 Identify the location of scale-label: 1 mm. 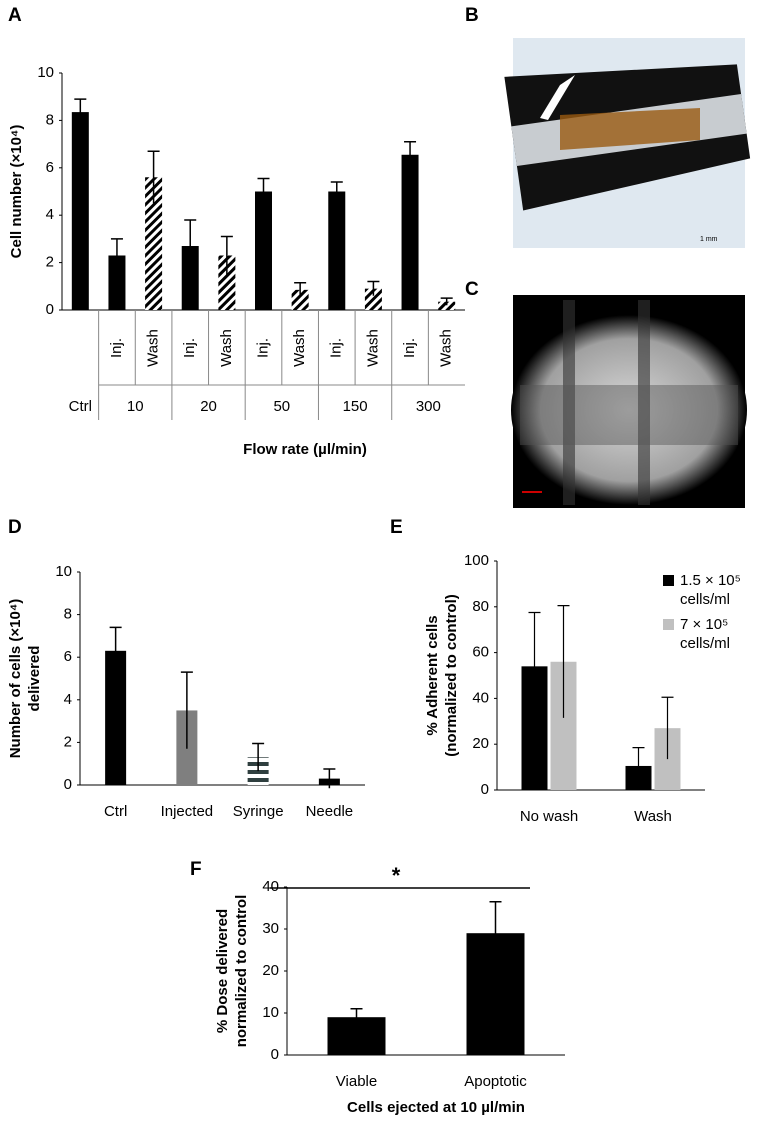
(709, 239).